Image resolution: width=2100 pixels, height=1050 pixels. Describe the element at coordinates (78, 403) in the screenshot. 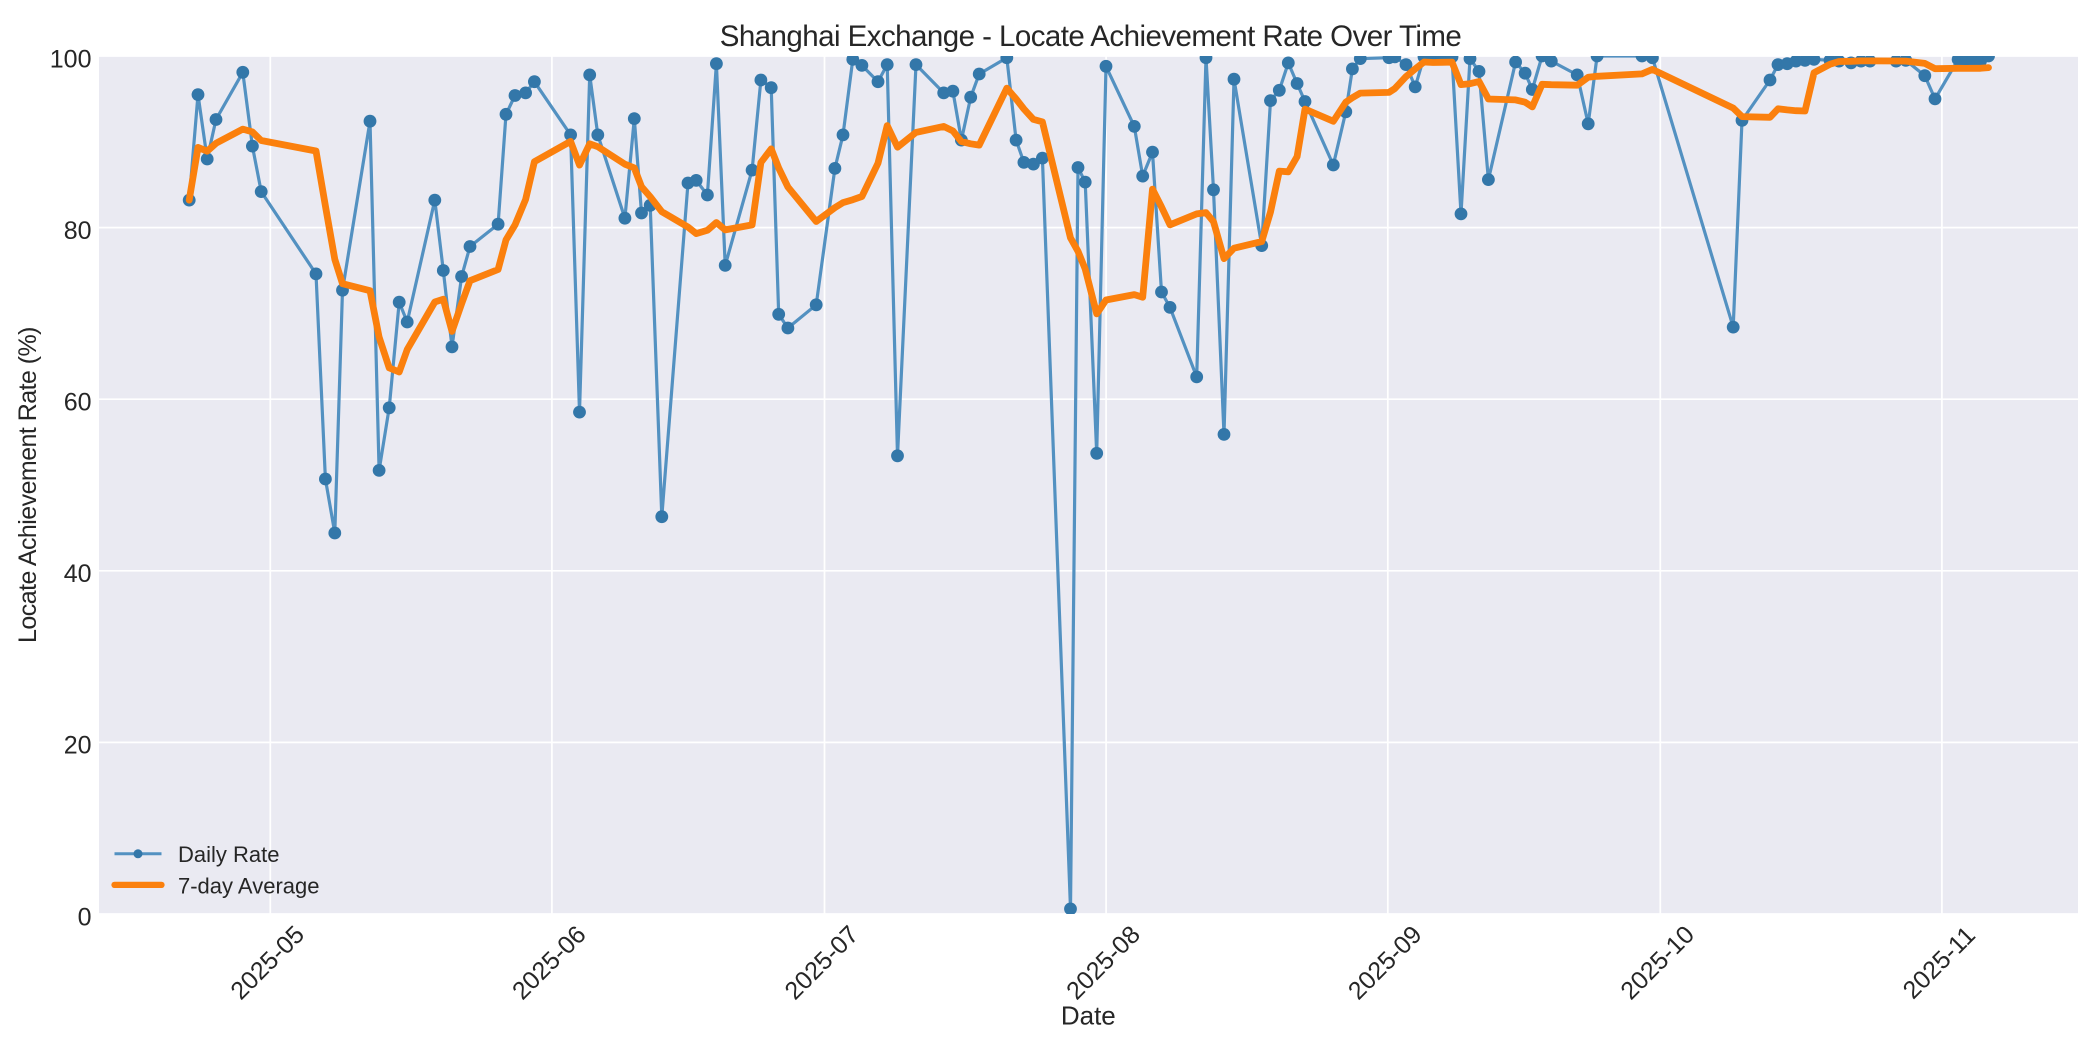

I see `svg-text: 60` at that location.